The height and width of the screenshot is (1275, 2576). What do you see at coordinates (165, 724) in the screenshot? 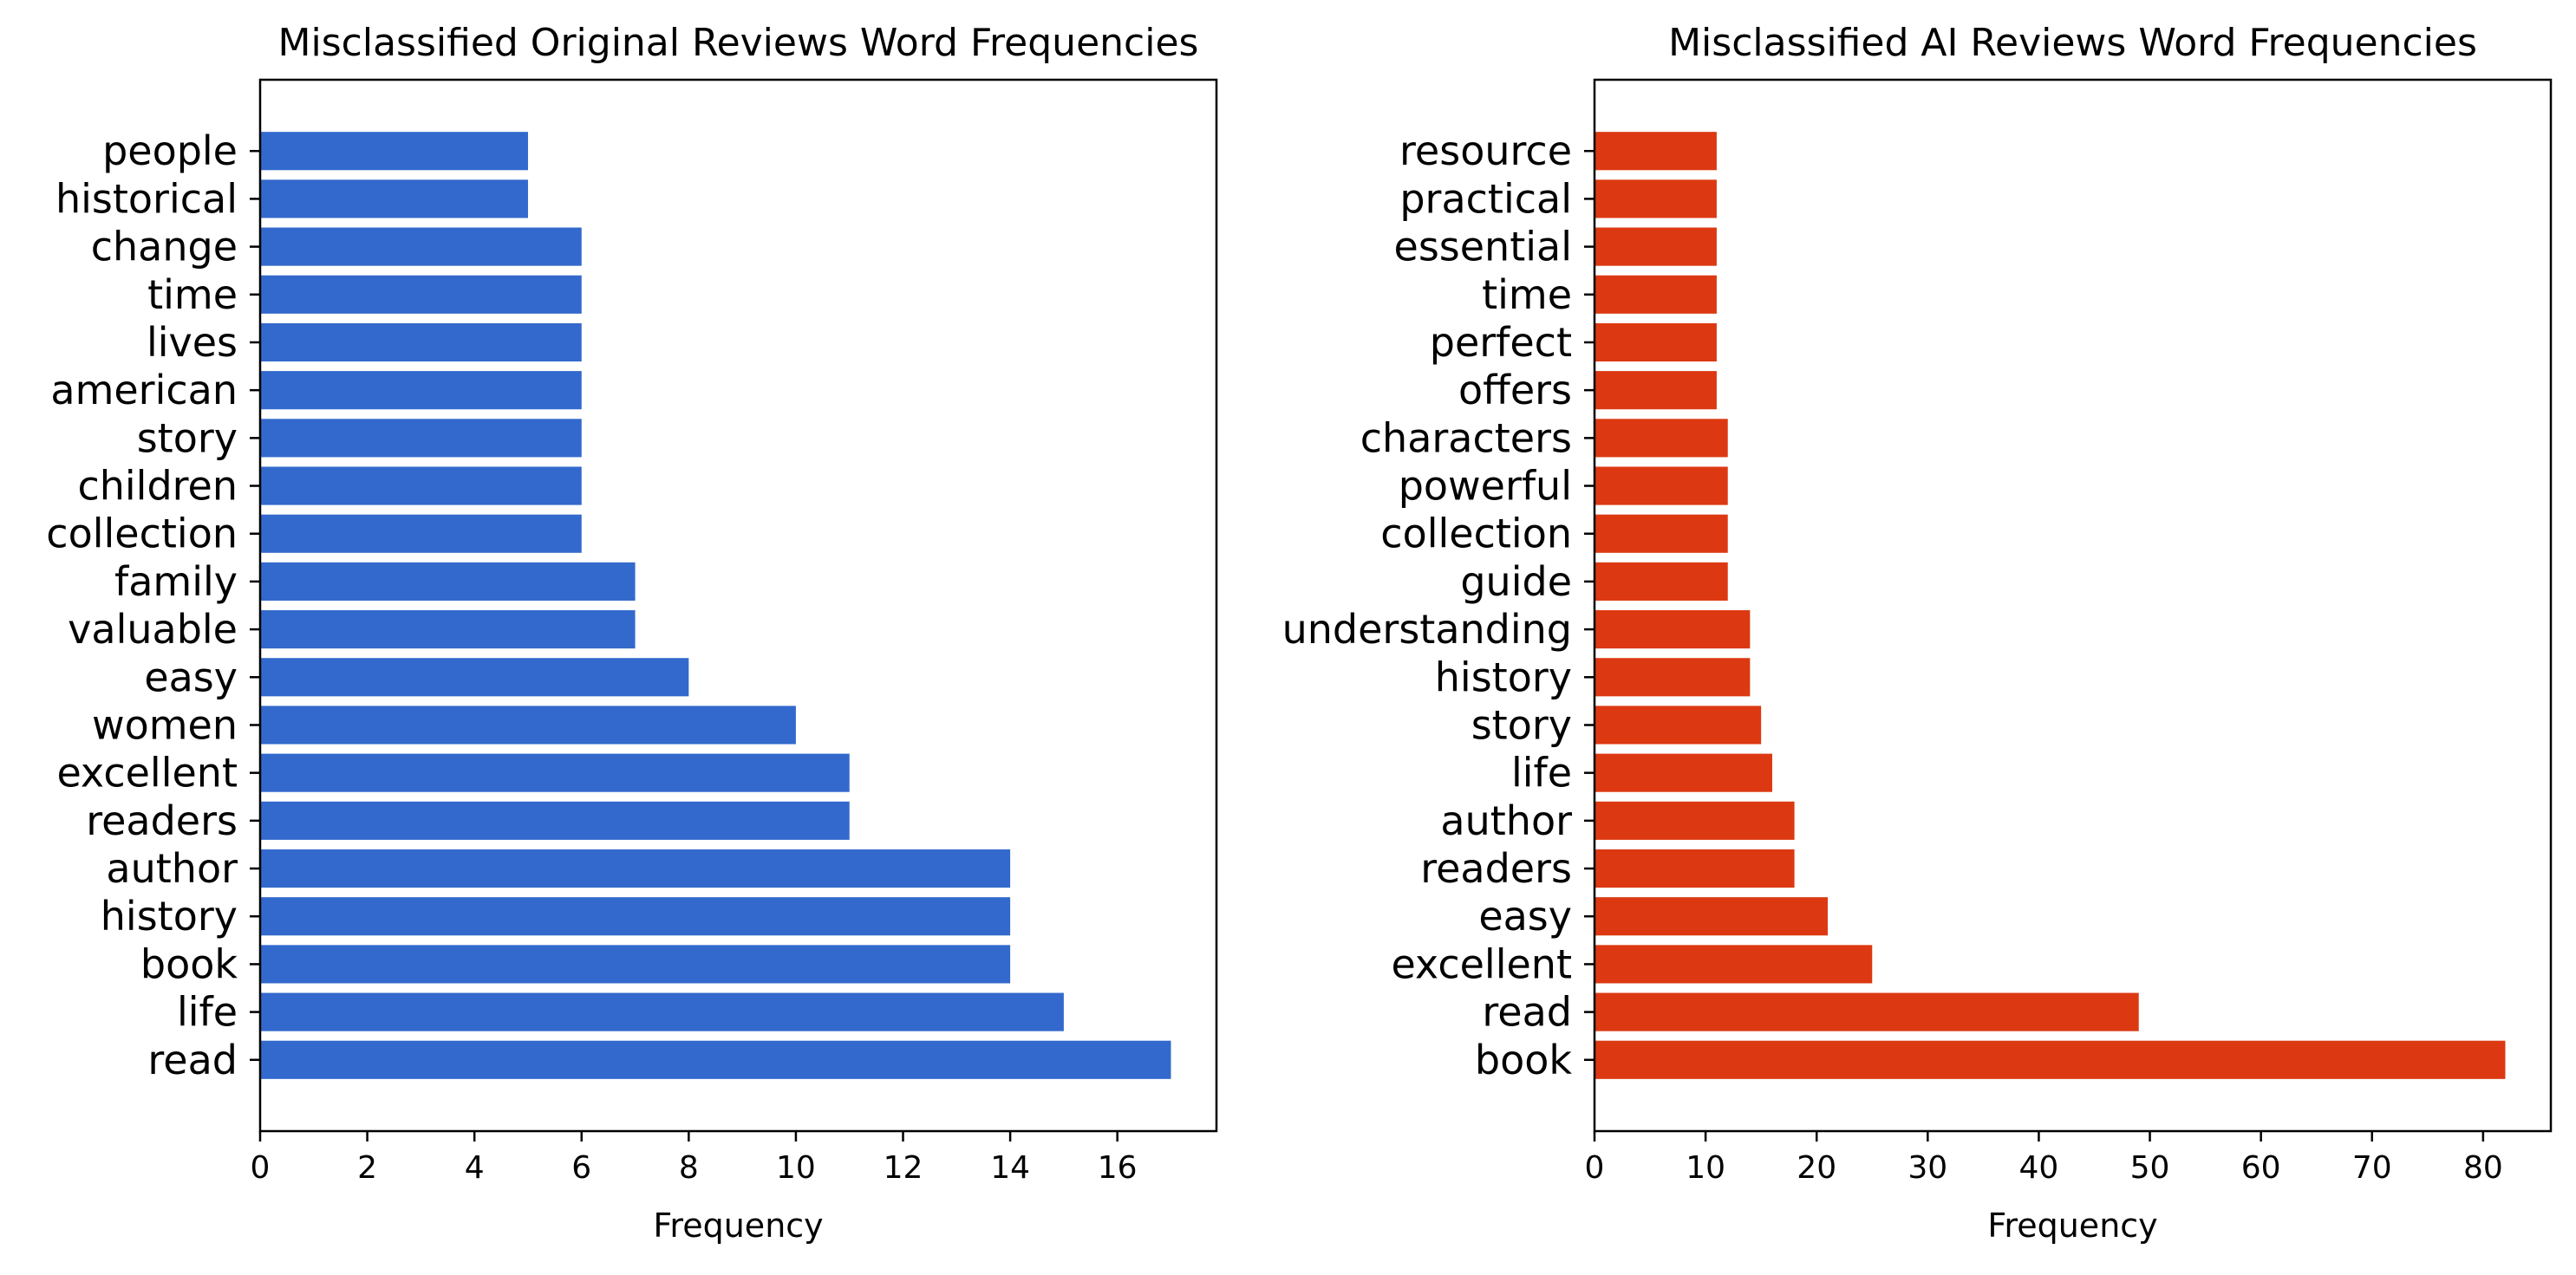
I see `y-tick-label: women` at bounding box center [165, 724].